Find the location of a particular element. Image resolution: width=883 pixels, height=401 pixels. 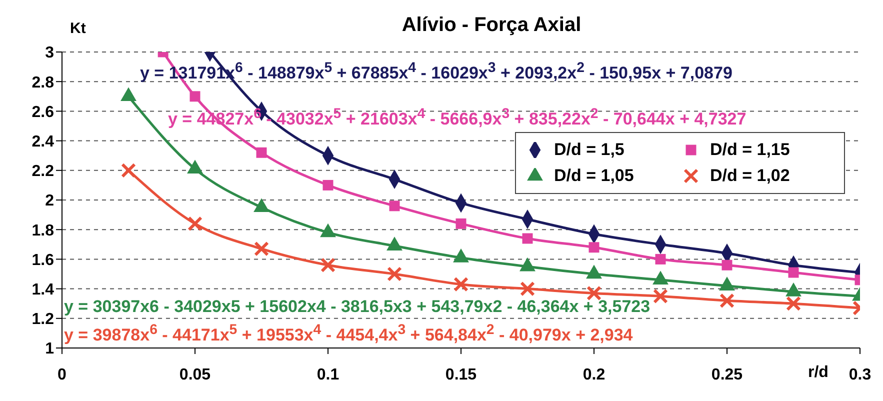

x-tick-label: 0.25 is located at coordinates (727, 375).